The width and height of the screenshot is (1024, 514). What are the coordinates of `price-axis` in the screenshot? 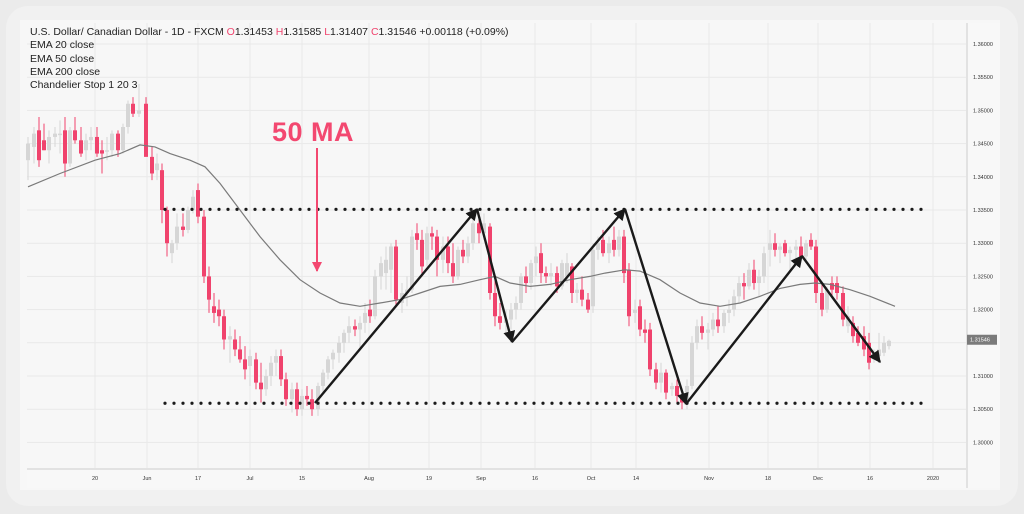 It's located at (984, 255).